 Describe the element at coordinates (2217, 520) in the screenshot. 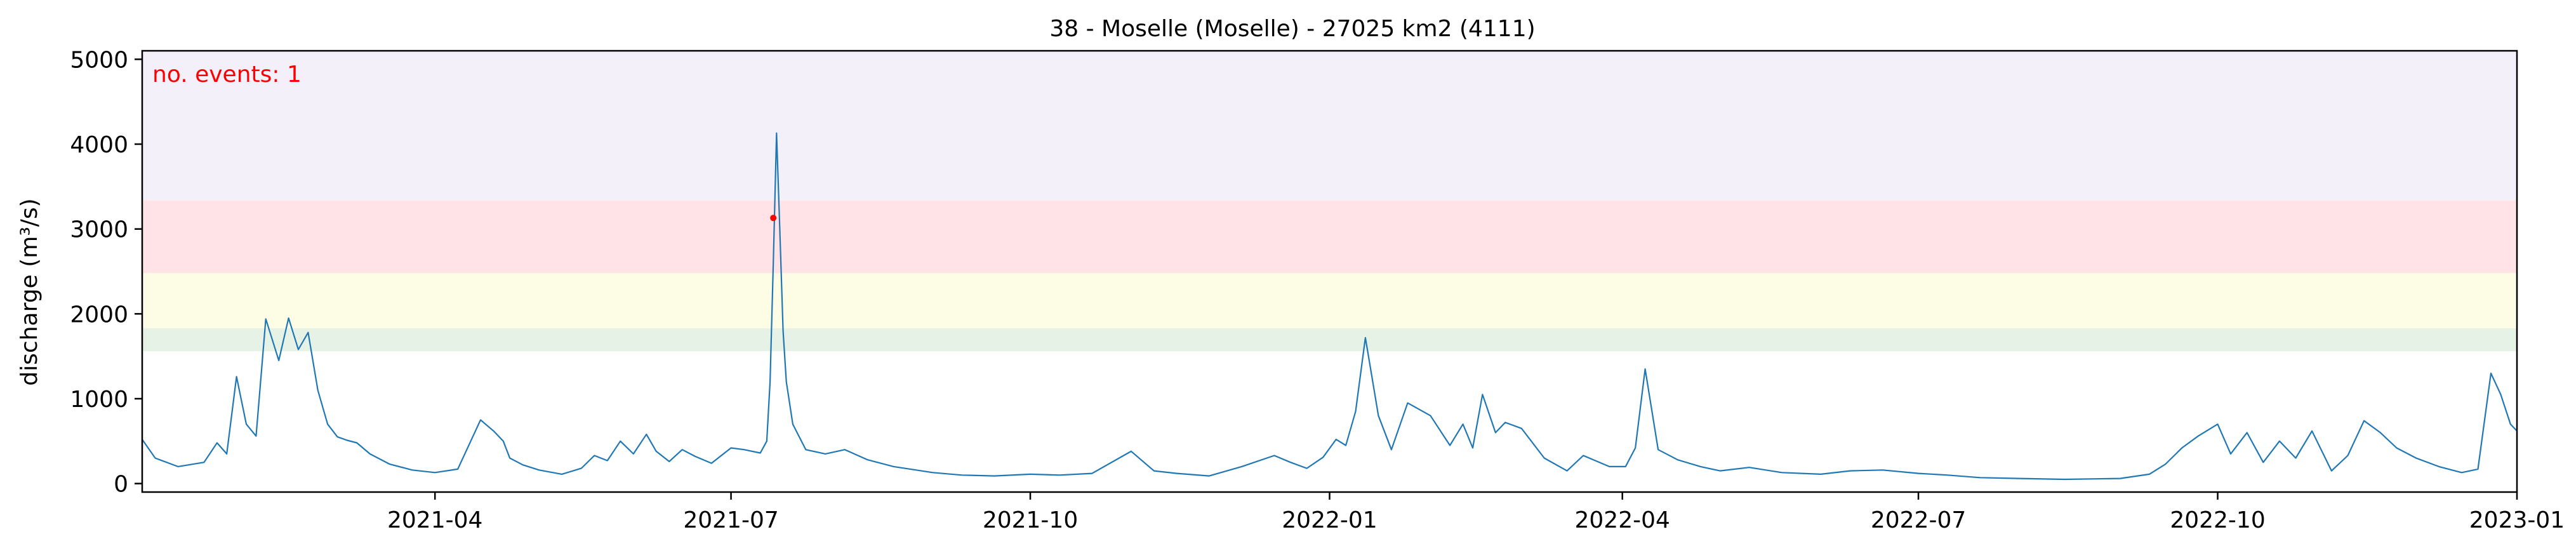

I see `x-tick-label: 2022-10` at that location.